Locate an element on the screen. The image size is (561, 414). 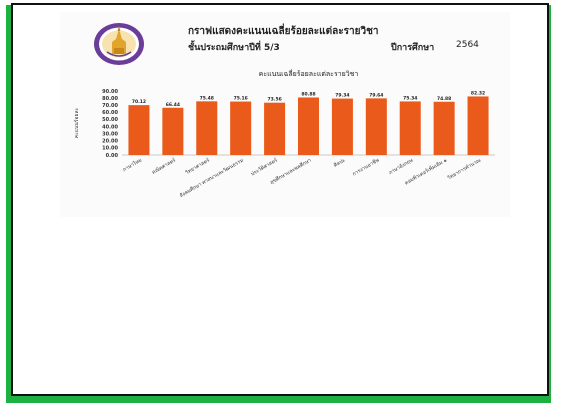
data-label: 80.88 is located at coordinates (308, 94).